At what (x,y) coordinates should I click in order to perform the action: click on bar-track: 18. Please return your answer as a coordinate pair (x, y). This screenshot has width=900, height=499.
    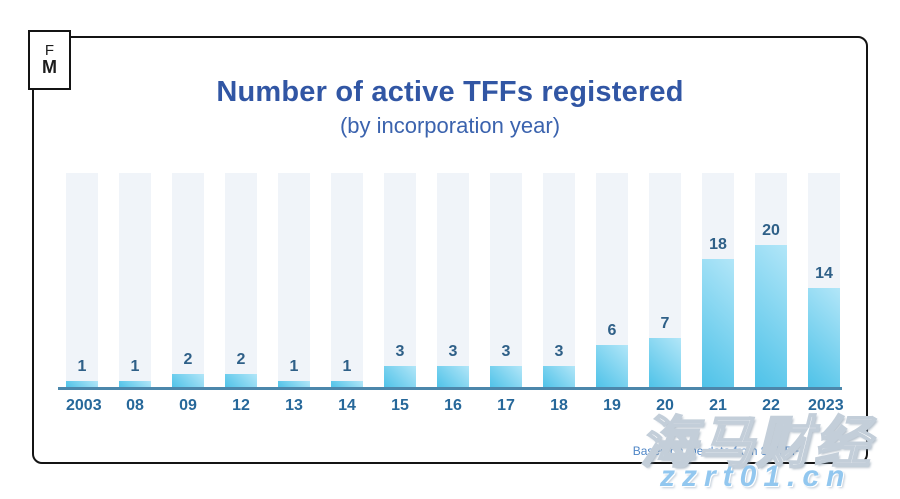
    Looking at the image, I should click on (718, 280).